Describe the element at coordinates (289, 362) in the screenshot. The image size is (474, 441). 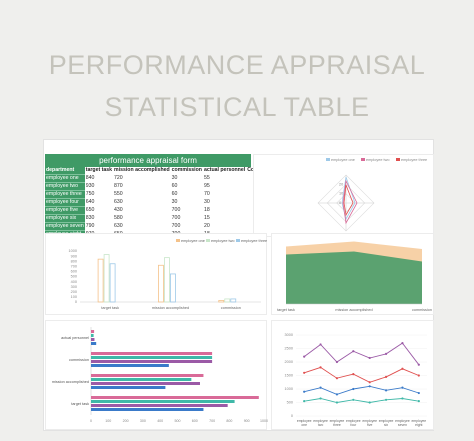
I see `line-y-tick: 2000` at that location.